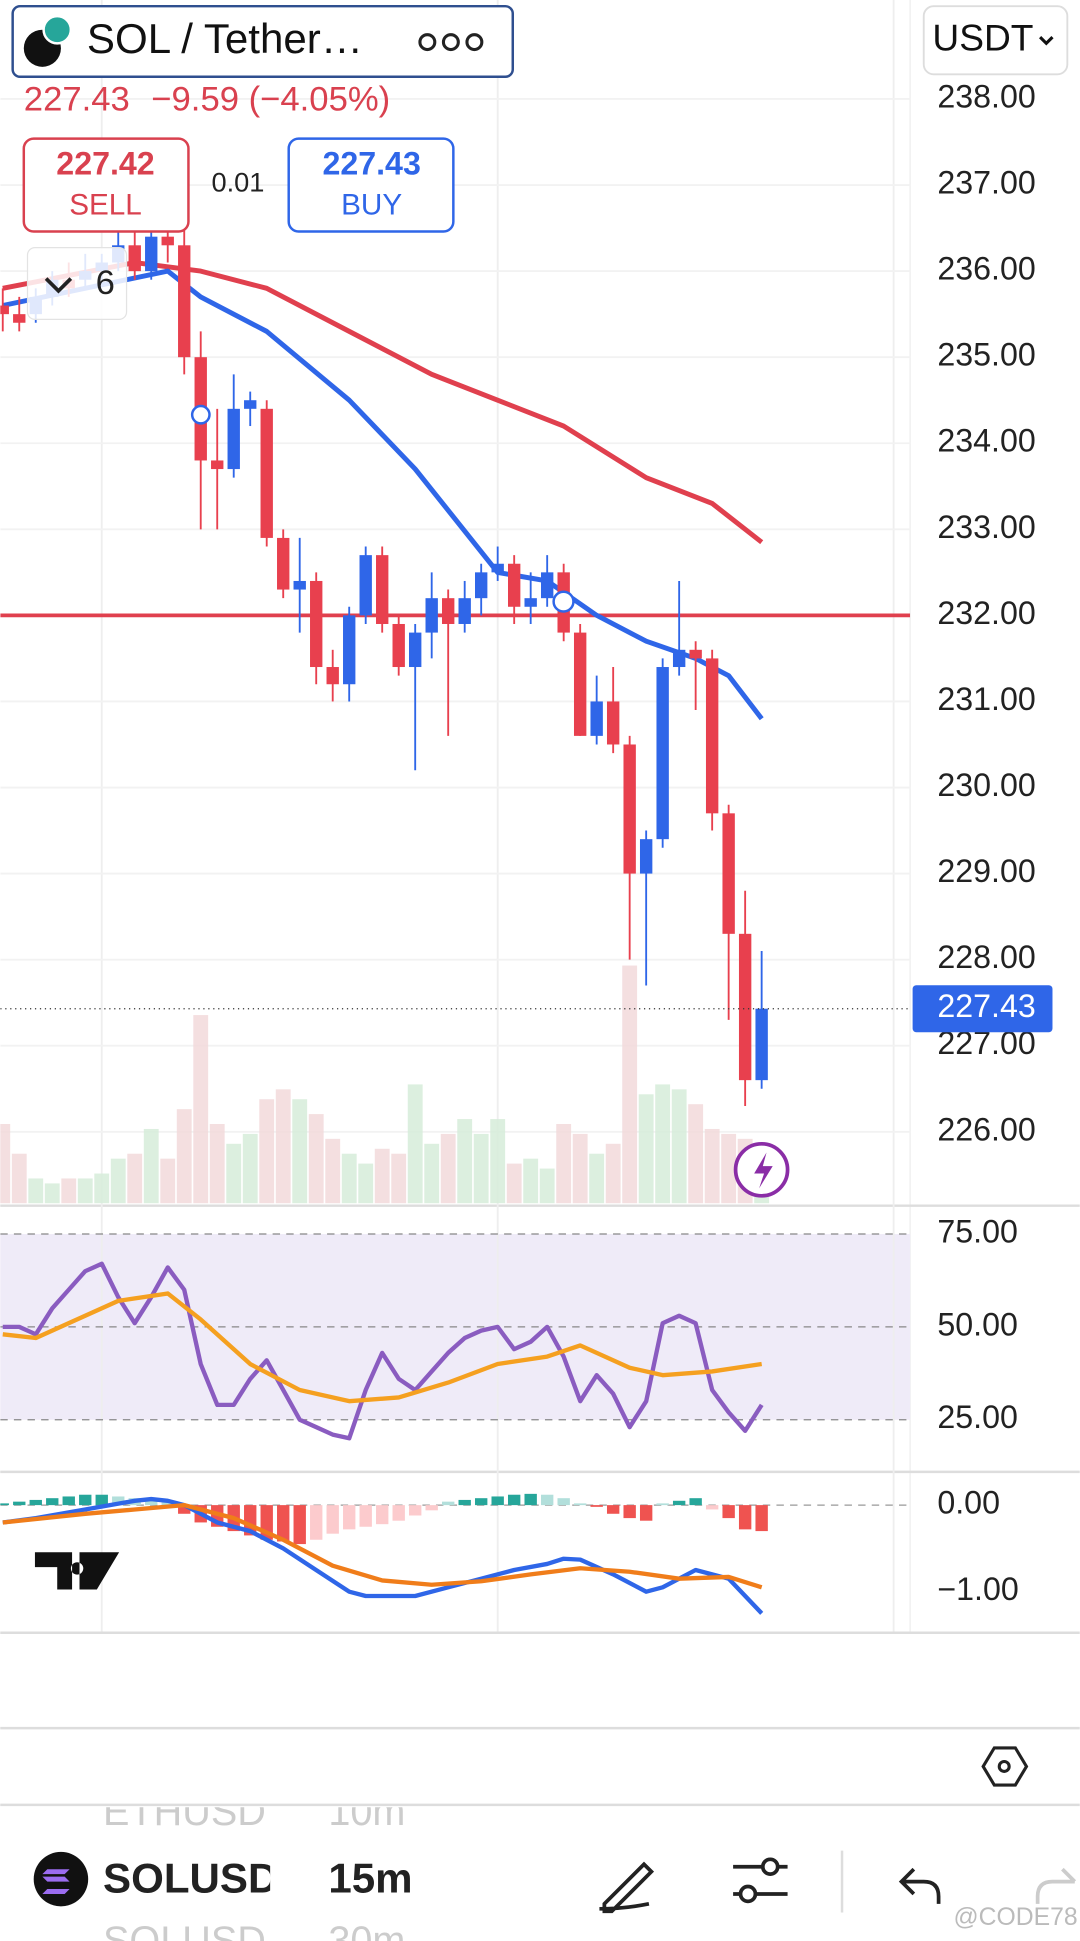  I want to click on y-tick-label: 235.00, so click(986, 355).